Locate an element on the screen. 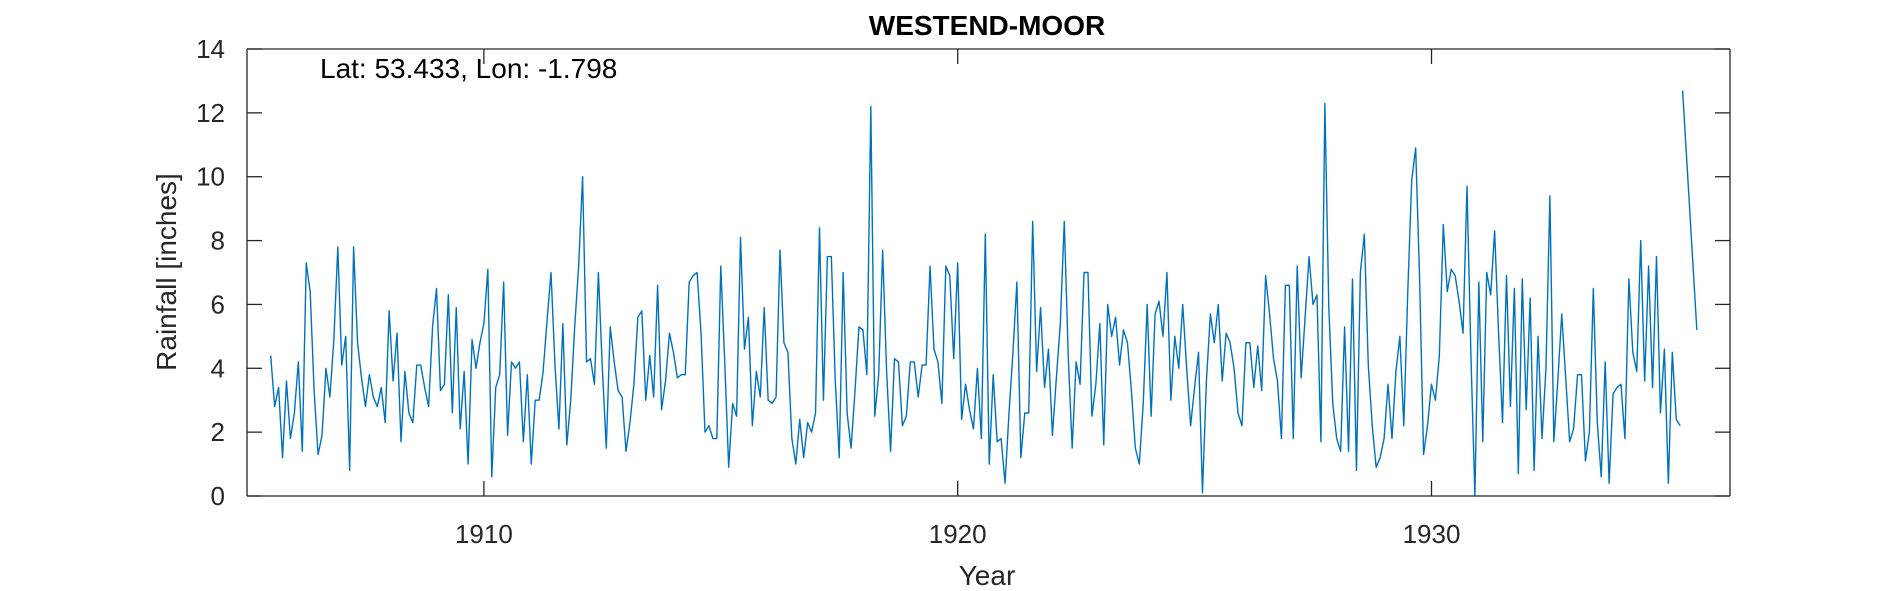 The image size is (1890, 591). x-tick-label-1910: 1910 is located at coordinates (484, 534).